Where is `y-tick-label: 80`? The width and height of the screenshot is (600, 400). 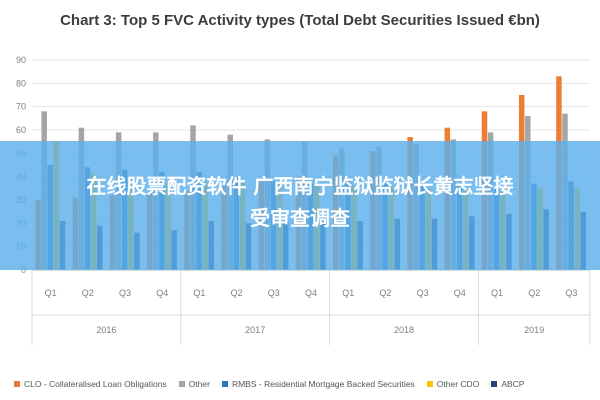 y-tick-label: 80 is located at coordinates (21, 83).